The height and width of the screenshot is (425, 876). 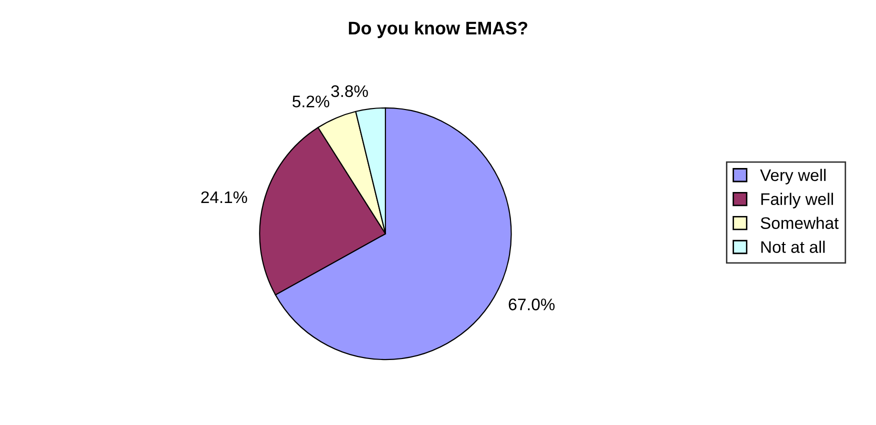 I want to click on data-label: 24.1%, so click(x=224, y=197).